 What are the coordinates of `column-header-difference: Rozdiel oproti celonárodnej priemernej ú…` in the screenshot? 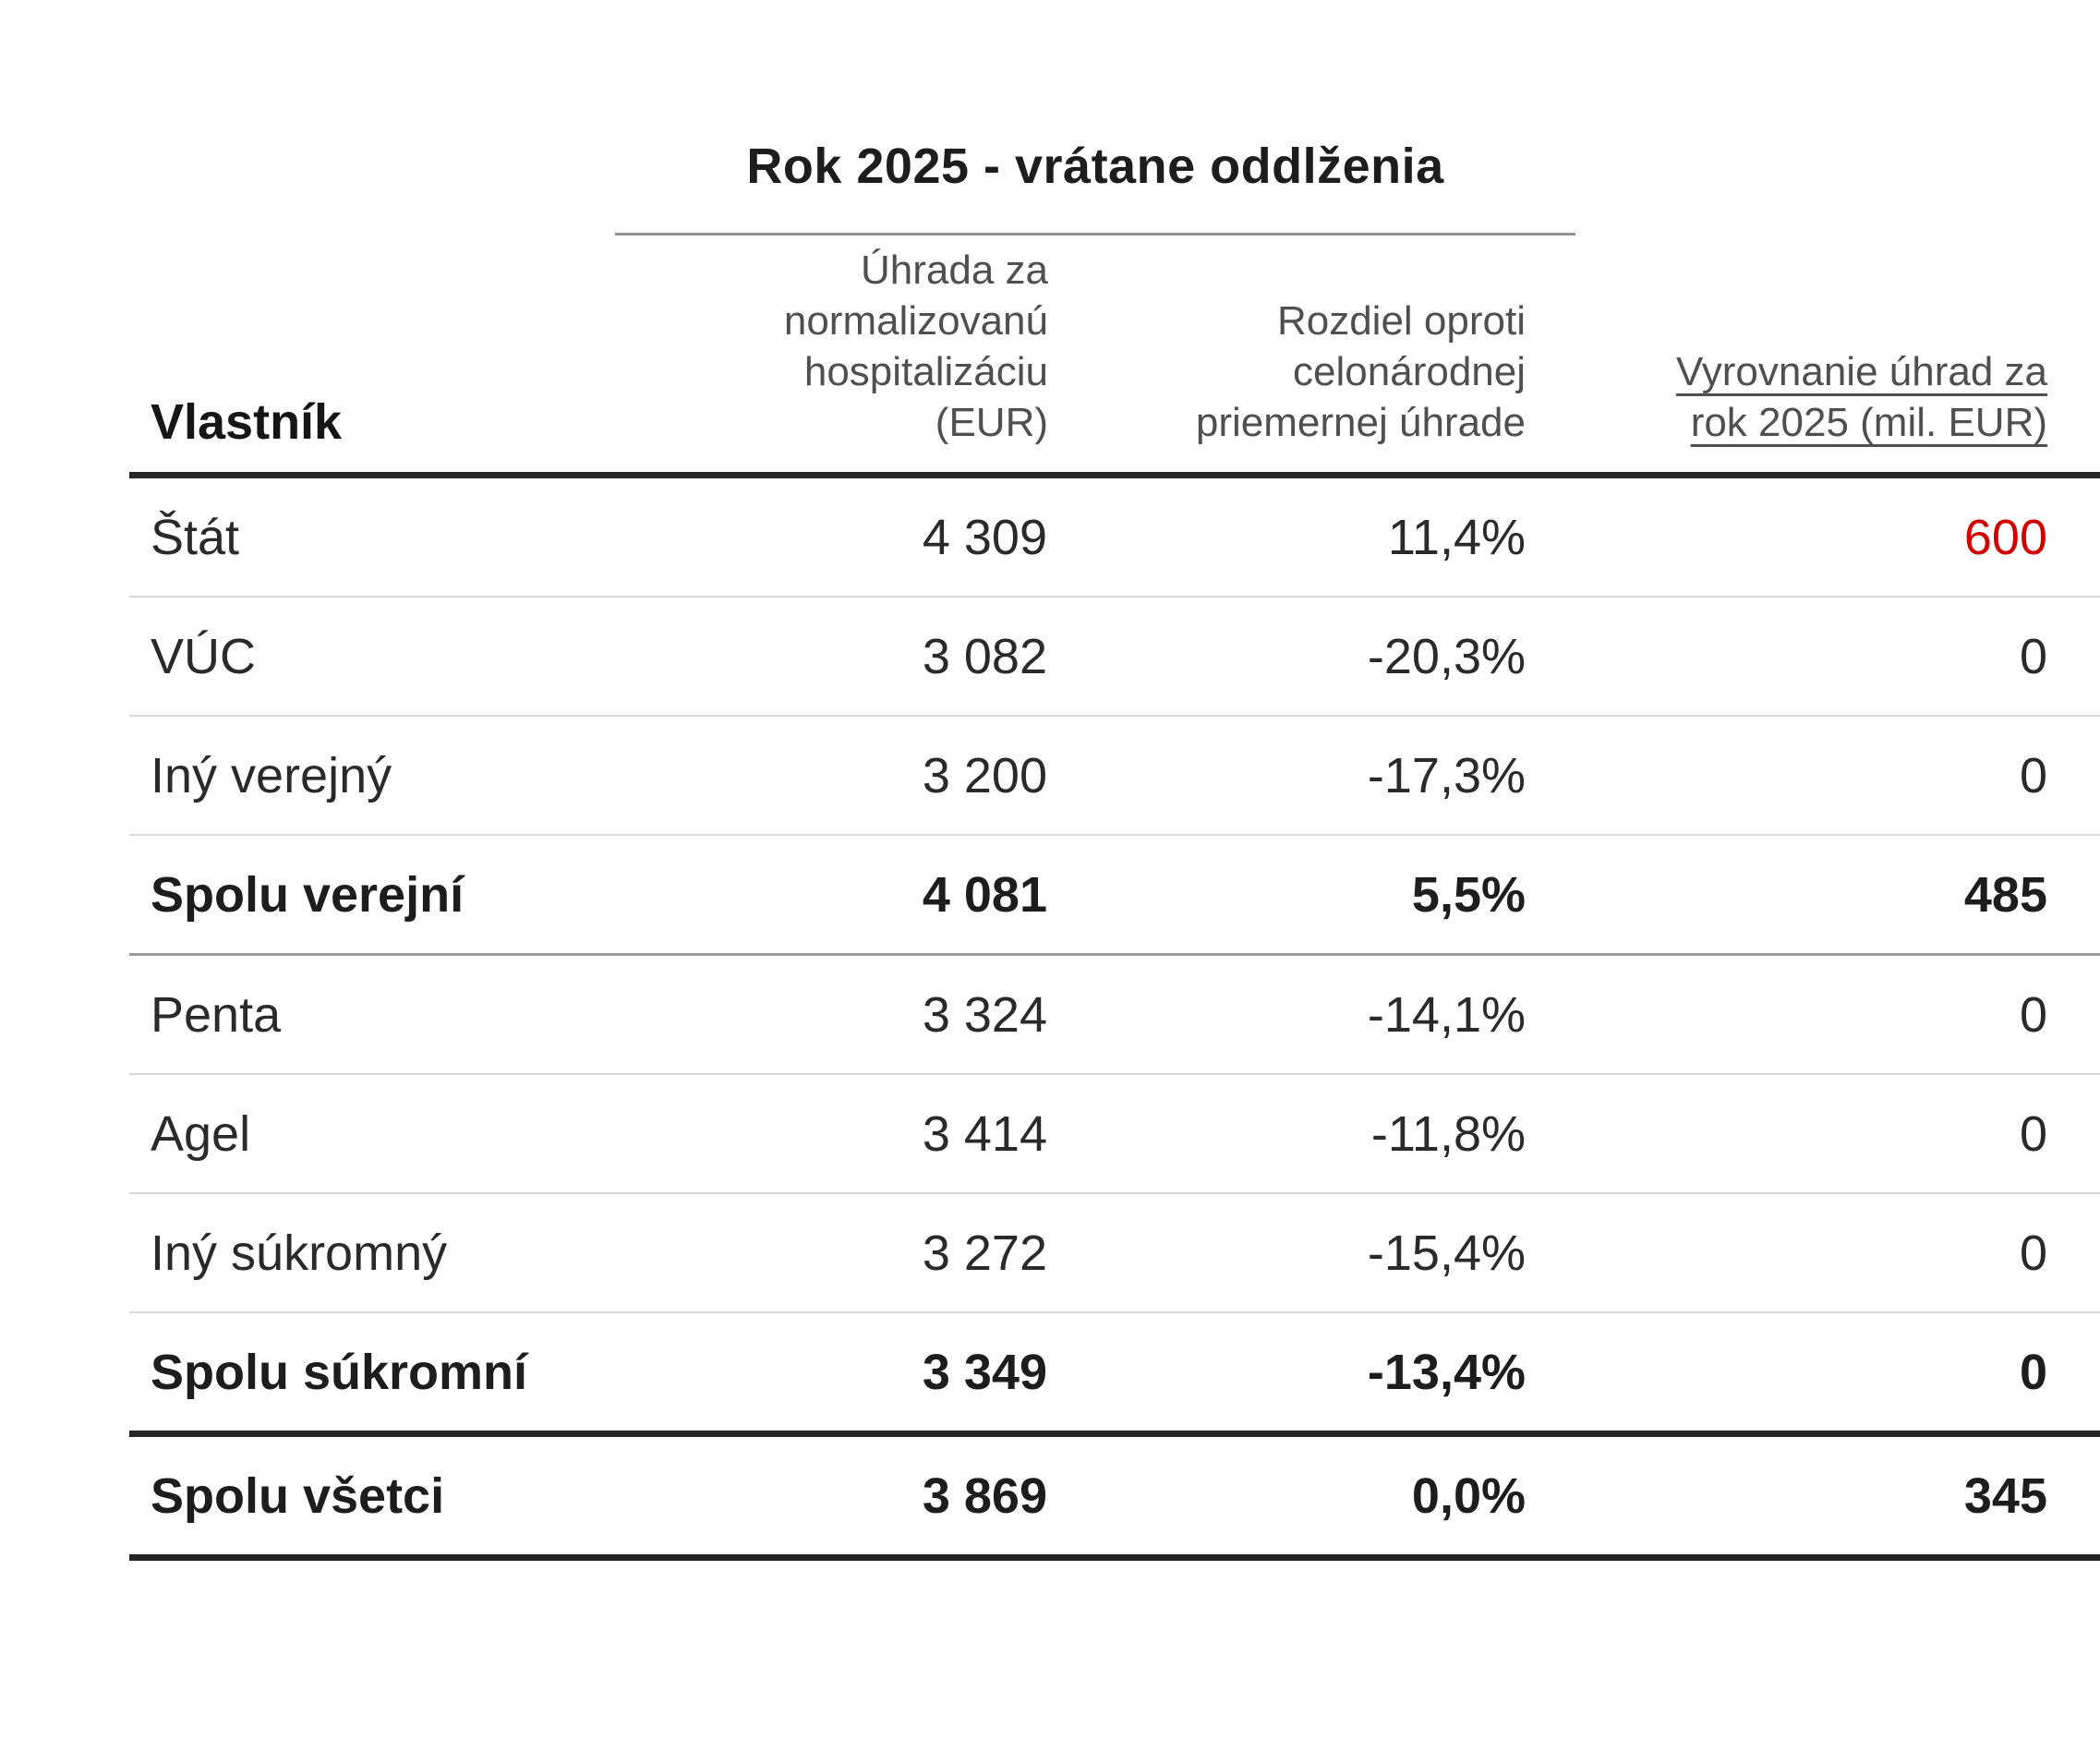 It's located at (1291, 356).